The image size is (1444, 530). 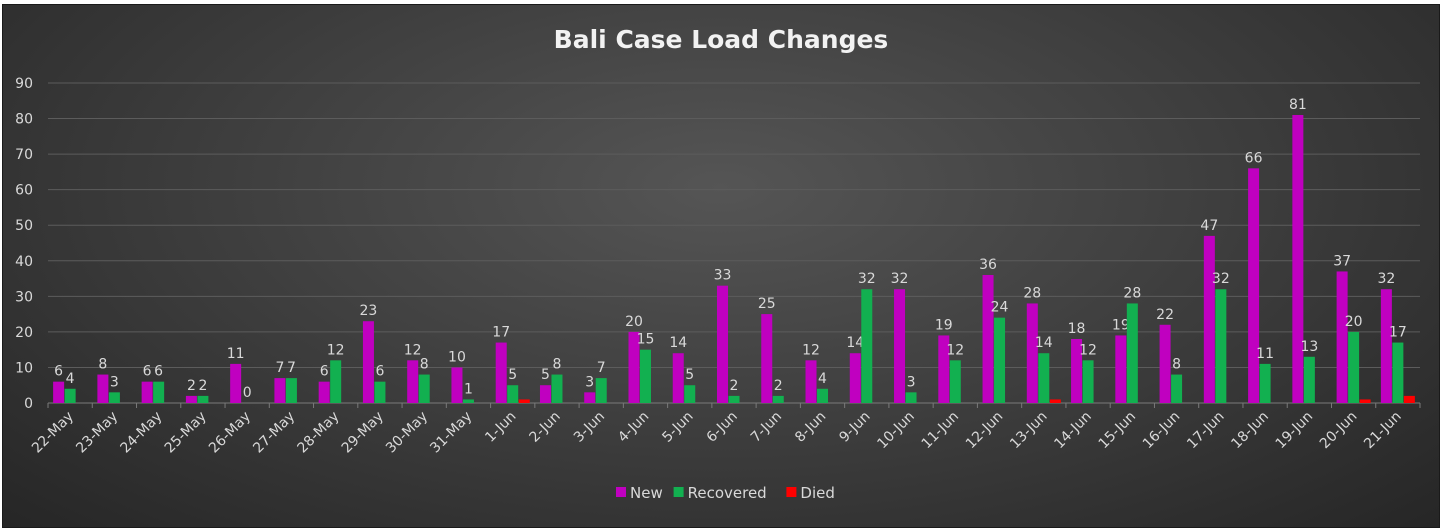 I want to click on x-tick-label: 6-Jun, so click(x=722, y=427).